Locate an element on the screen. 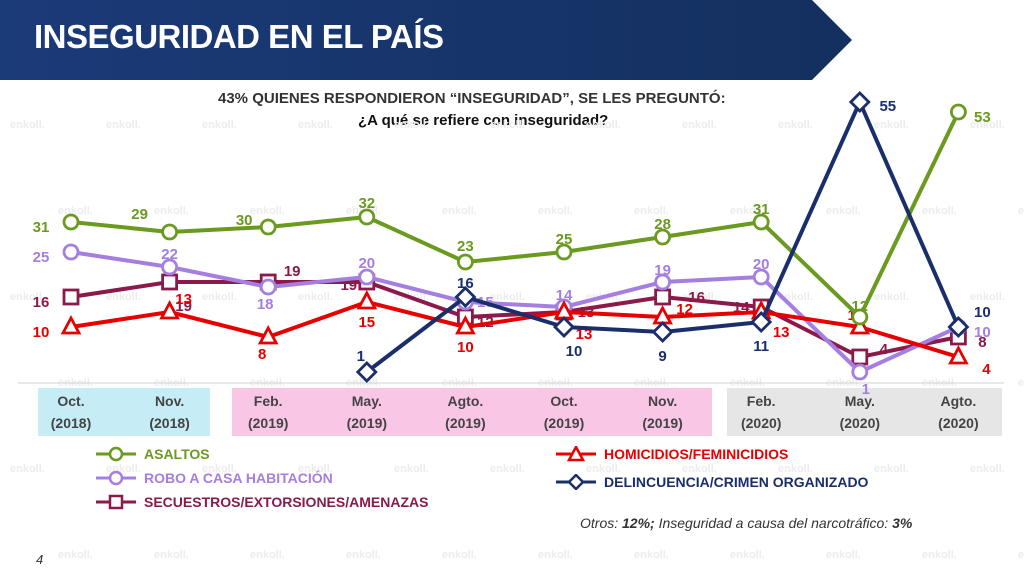 This screenshot has height=576, width=1024. robo-data-label: 22 is located at coordinates (169, 254).